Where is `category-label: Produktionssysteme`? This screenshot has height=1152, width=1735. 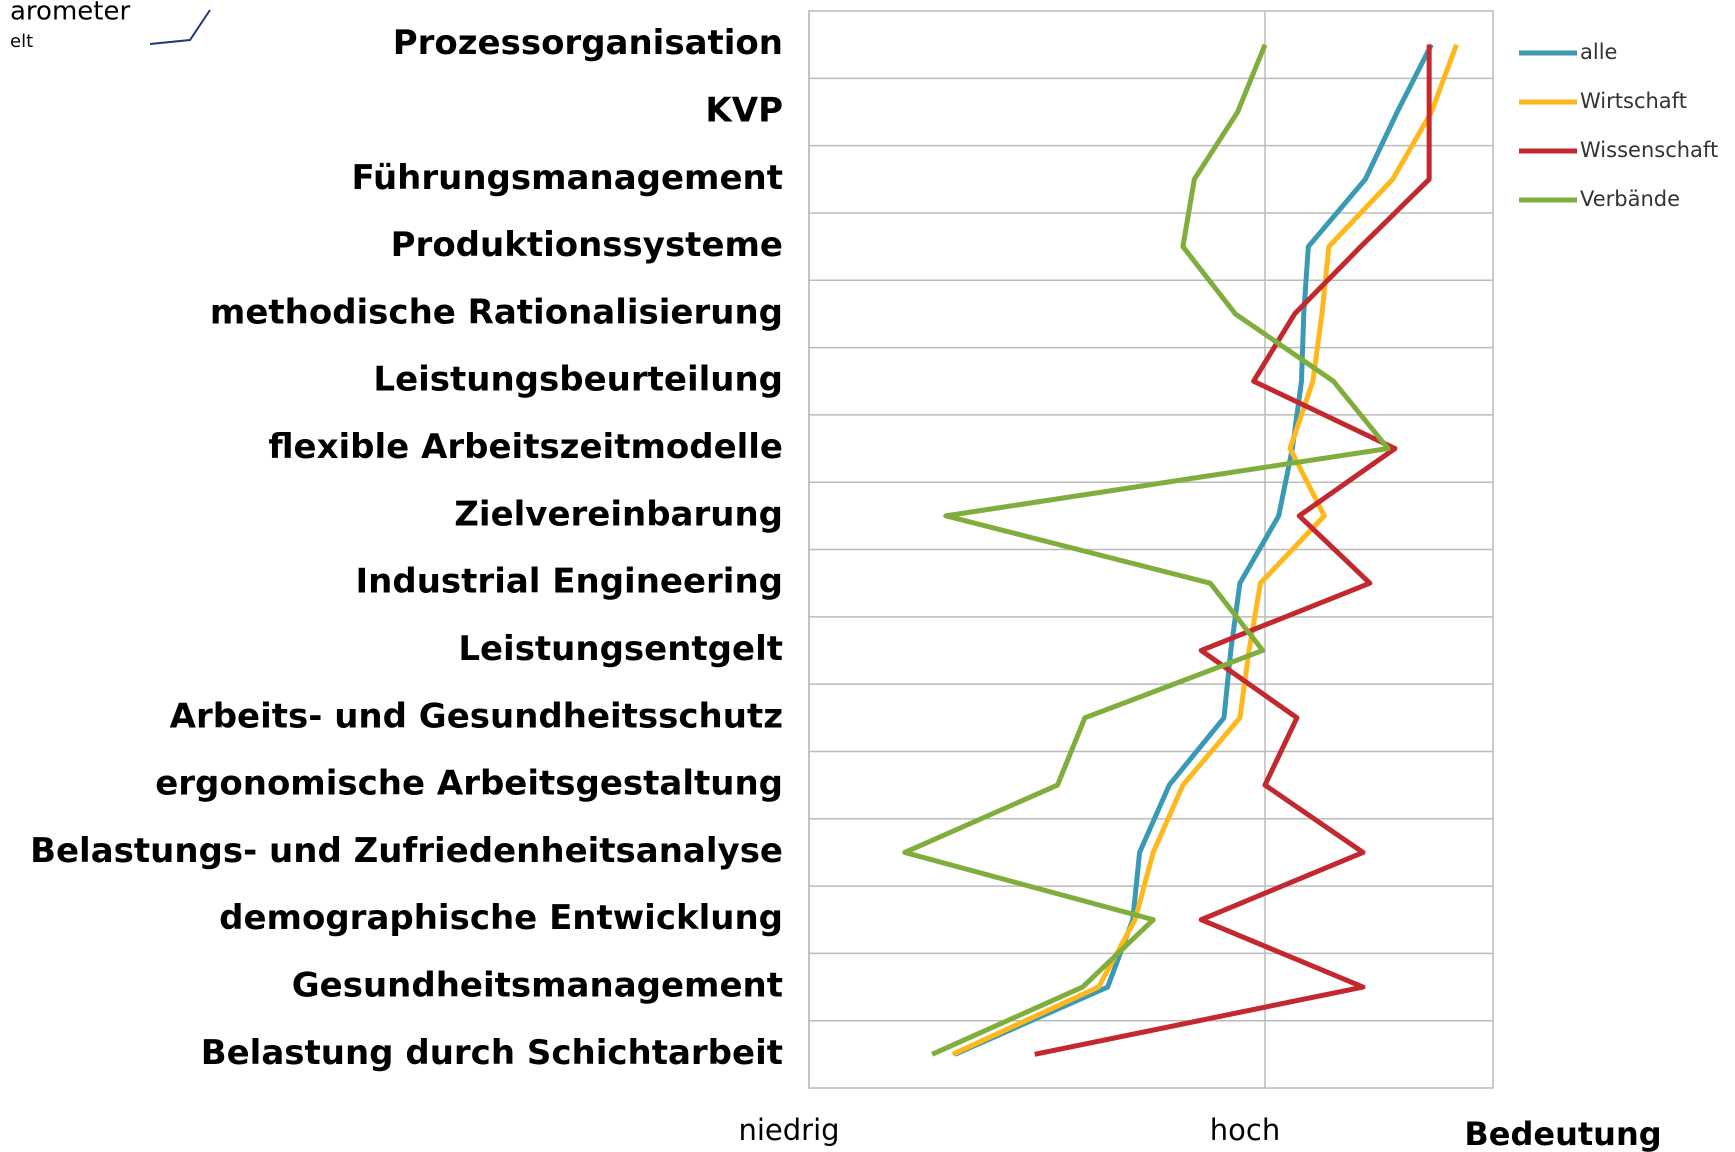
category-label: Produktionssysteme is located at coordinates (587, 245).